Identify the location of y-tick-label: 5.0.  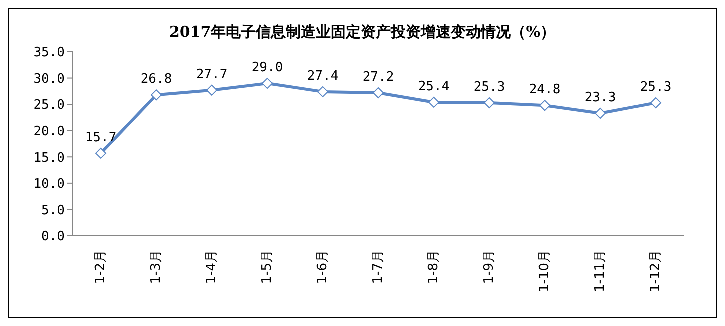
(53, 210).